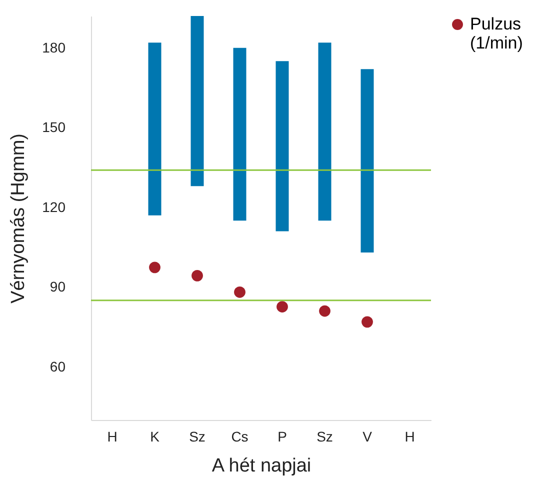  Describe the element at coordinates (58, 286) in the screenshot. I see `y-tick-label: 90` at that location.